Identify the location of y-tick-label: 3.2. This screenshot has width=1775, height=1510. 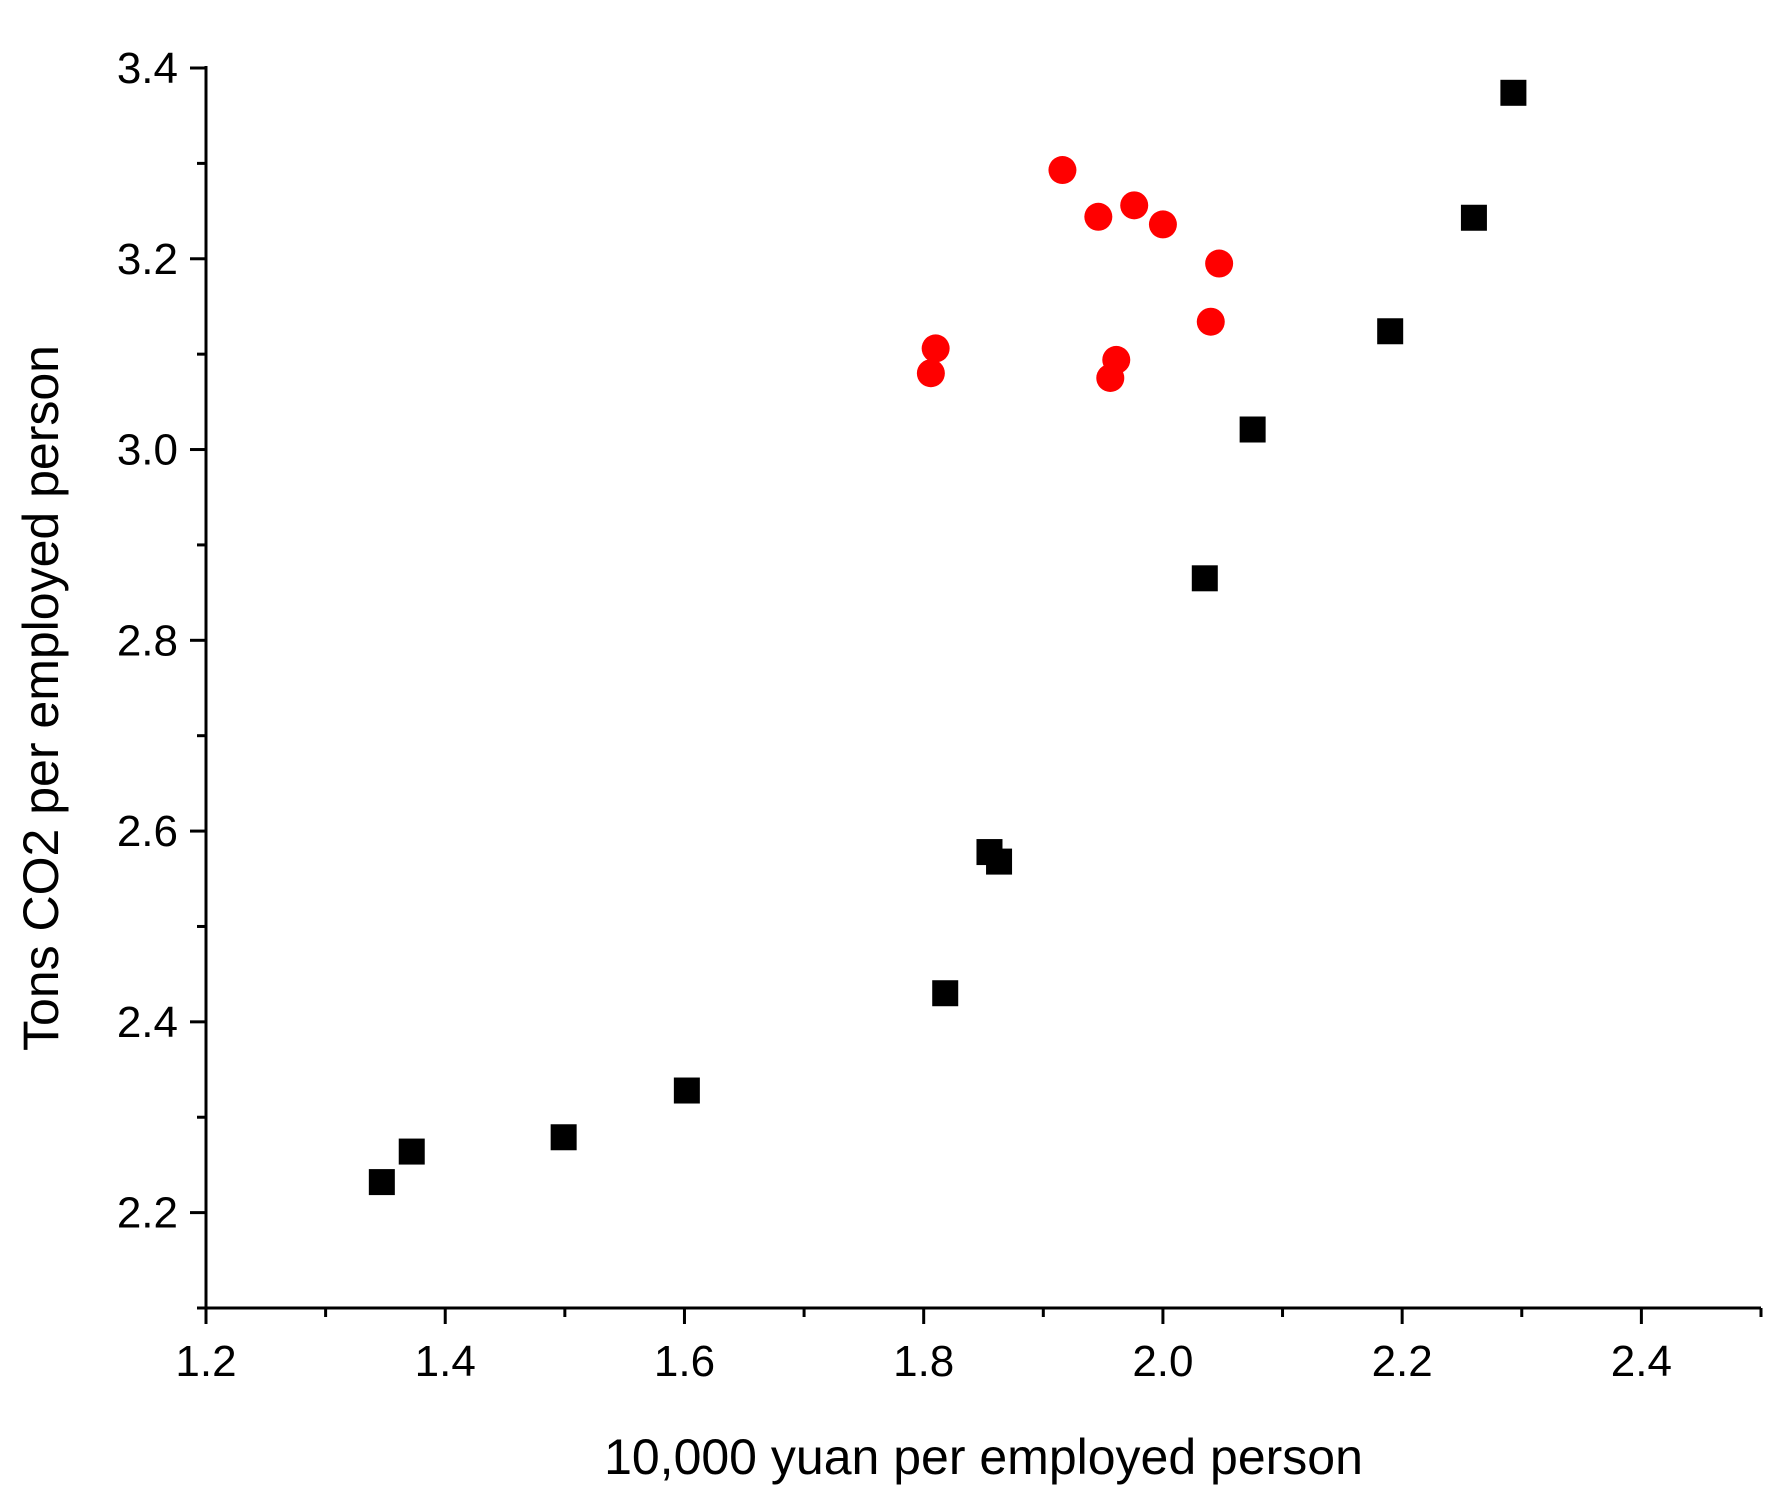
(147, 259).